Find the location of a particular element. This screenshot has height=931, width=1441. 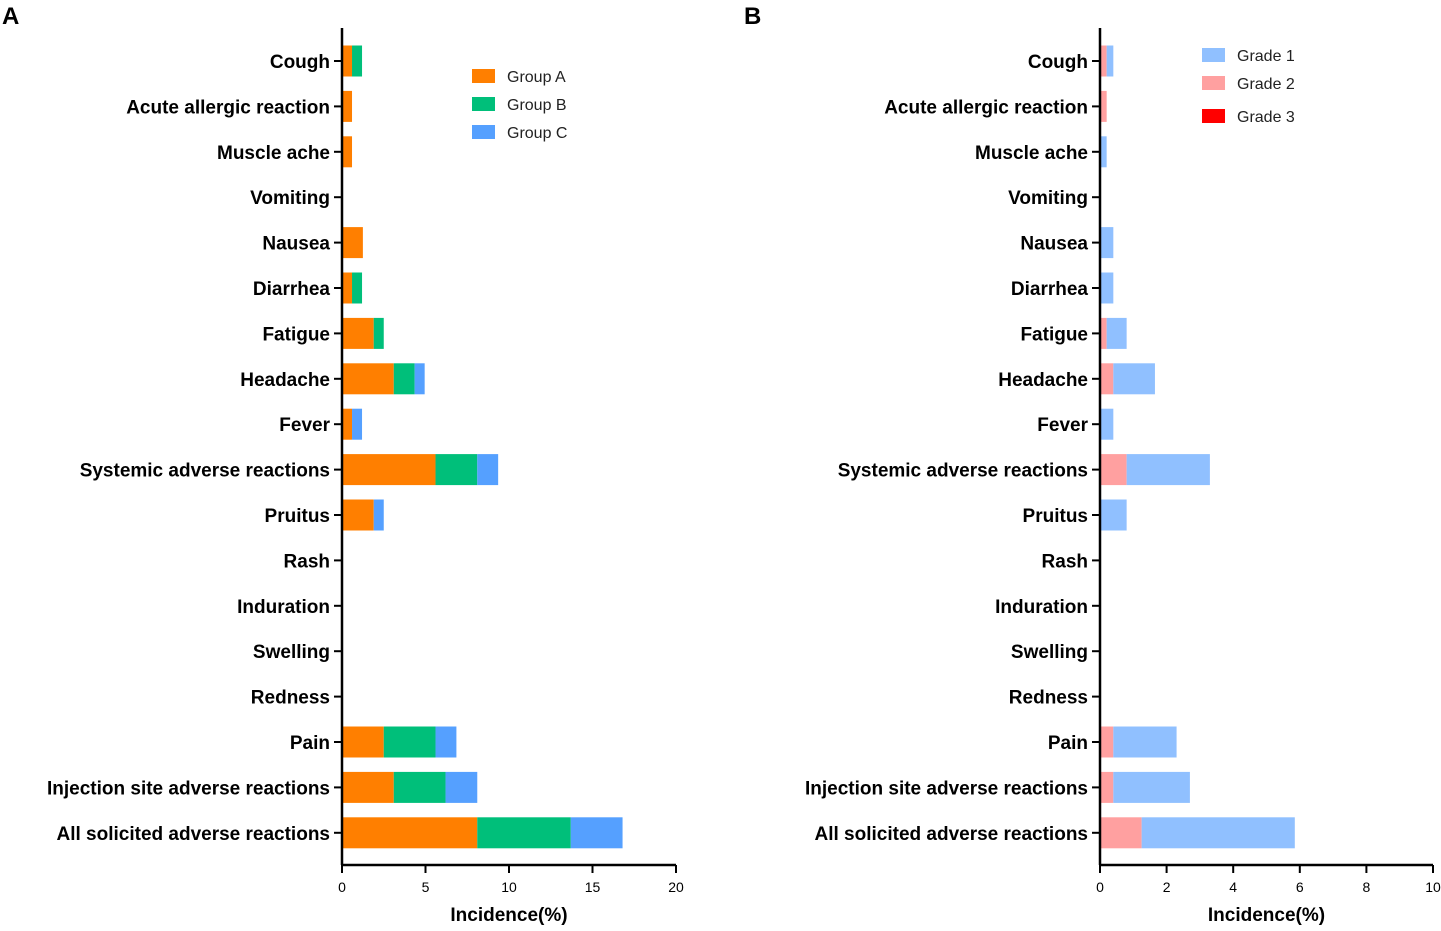

panel-b-x-tick-label-6: 6 is located at coordinates (1300, 887).